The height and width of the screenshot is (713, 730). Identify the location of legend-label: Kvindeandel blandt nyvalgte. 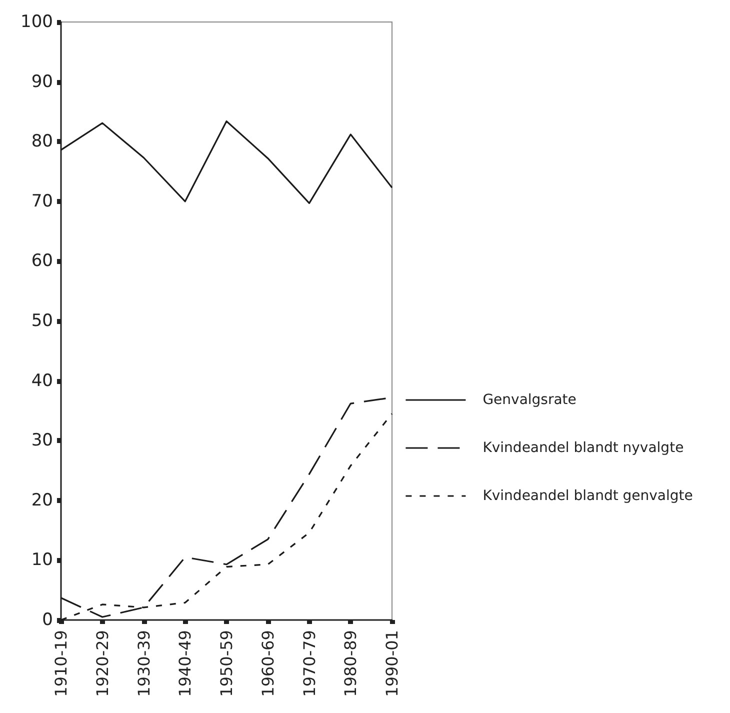
(583, 448).